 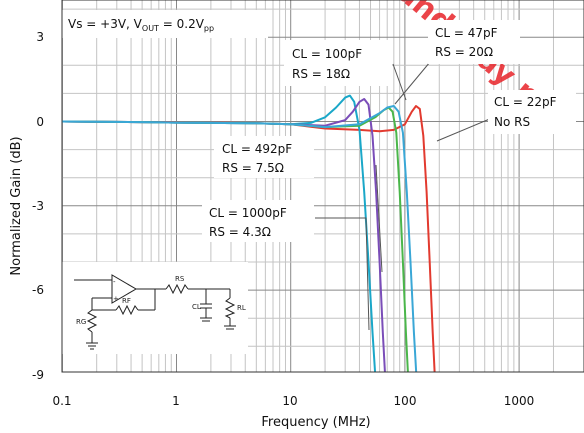 What do you see at coordinates (321, 74) in the screenshot?
I see `annotation-line: RS = 18Ω` at bounding box center [321, 74].